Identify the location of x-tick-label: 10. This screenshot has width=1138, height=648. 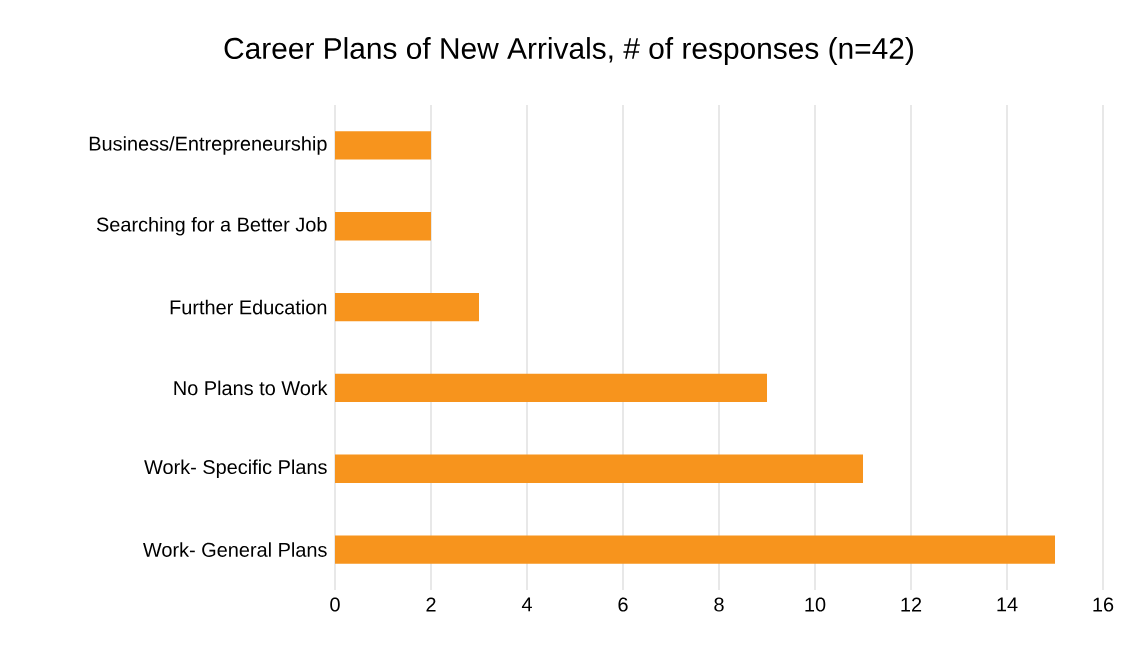
(815, 604).